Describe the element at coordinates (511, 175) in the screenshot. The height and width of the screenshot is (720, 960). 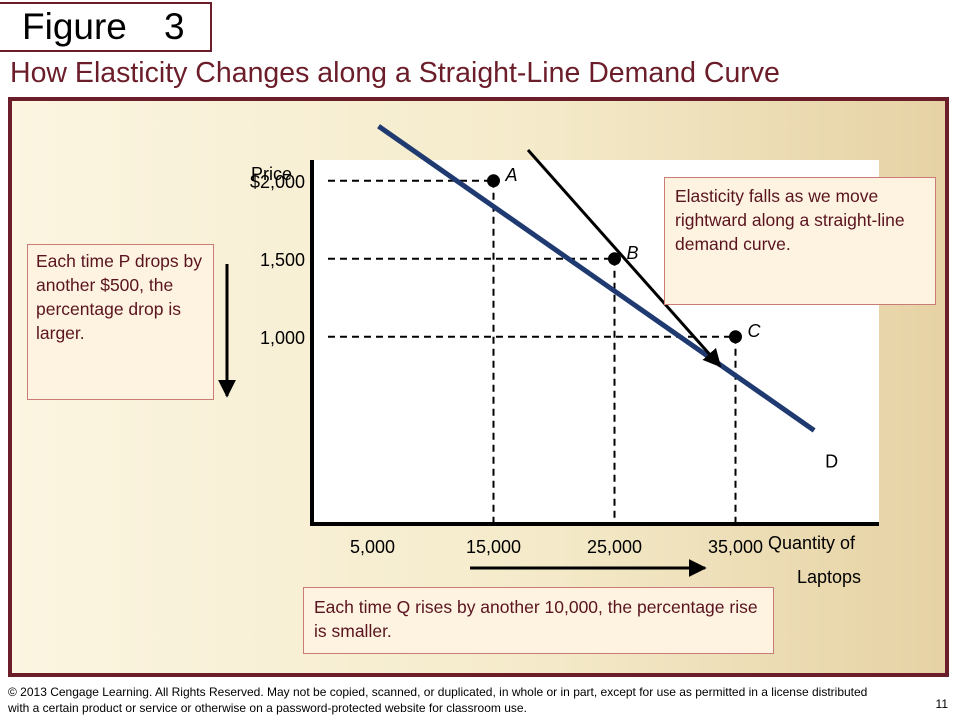
I see `point-label-a: A` at that location.